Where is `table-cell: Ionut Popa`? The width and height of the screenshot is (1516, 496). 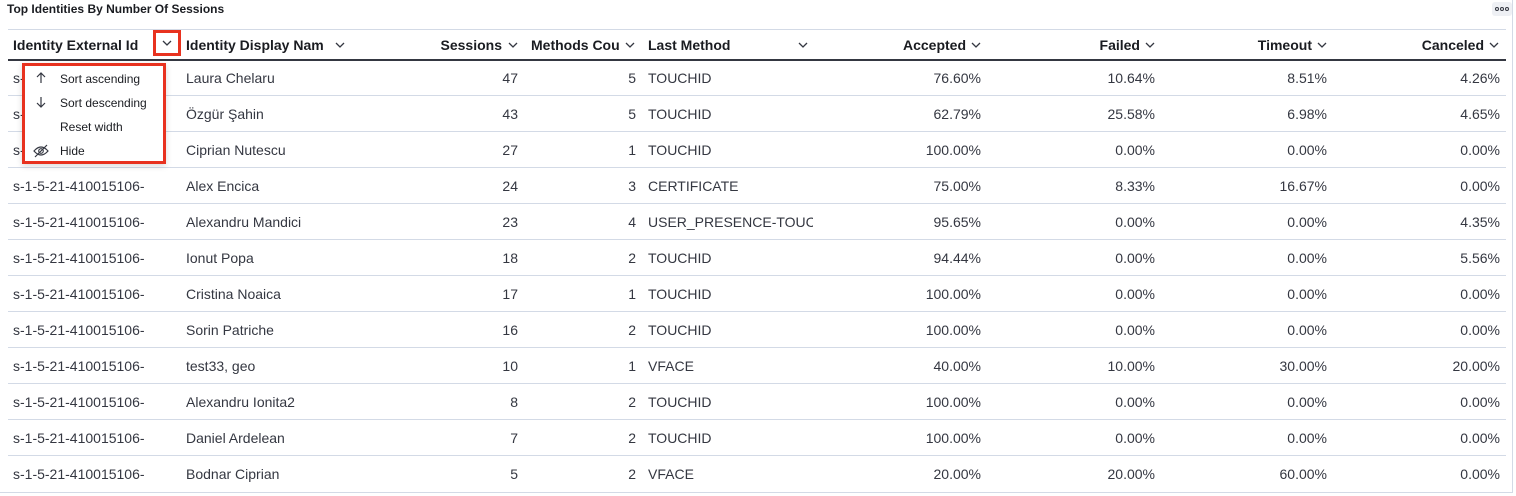
table-cell: Ionut Popa is located at coordinates (220, 258).